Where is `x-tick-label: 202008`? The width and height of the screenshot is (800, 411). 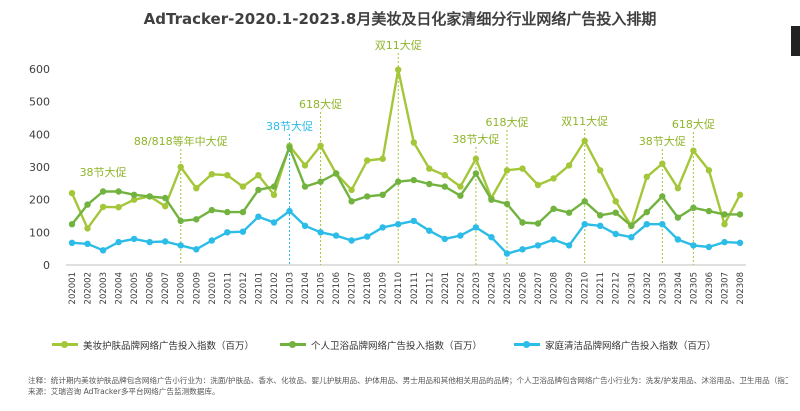
x-tick-label: 202008 is located at coordinates (182, 288).